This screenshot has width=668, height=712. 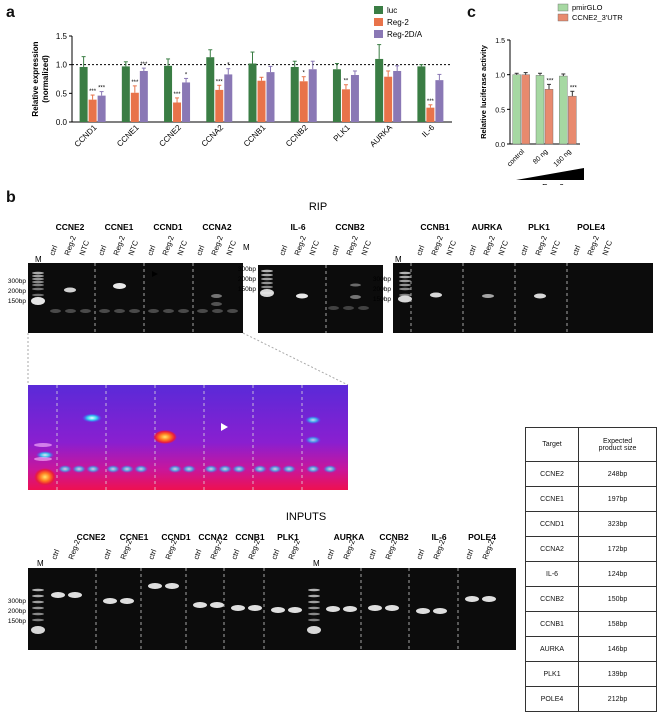 I want to click on table-row: CCND1 323bp, so click(x=590, y=524).